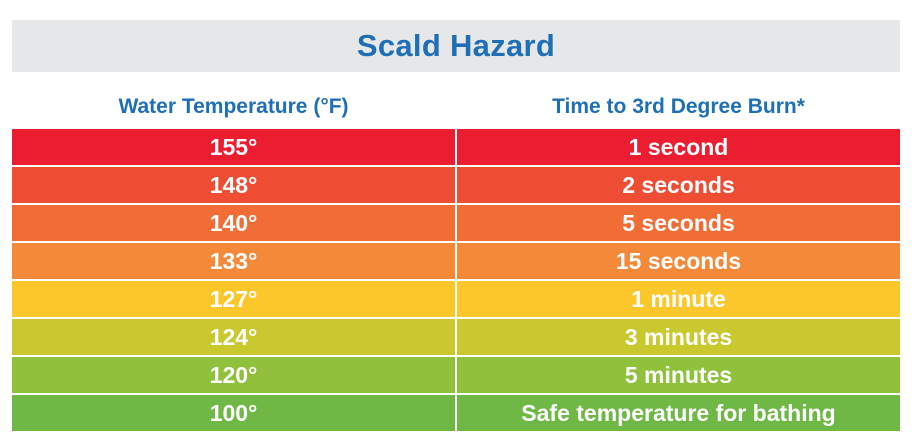 The image size is (914, 438). I want to click on burn-time-cell: 15 seconds, so click(678, 261).